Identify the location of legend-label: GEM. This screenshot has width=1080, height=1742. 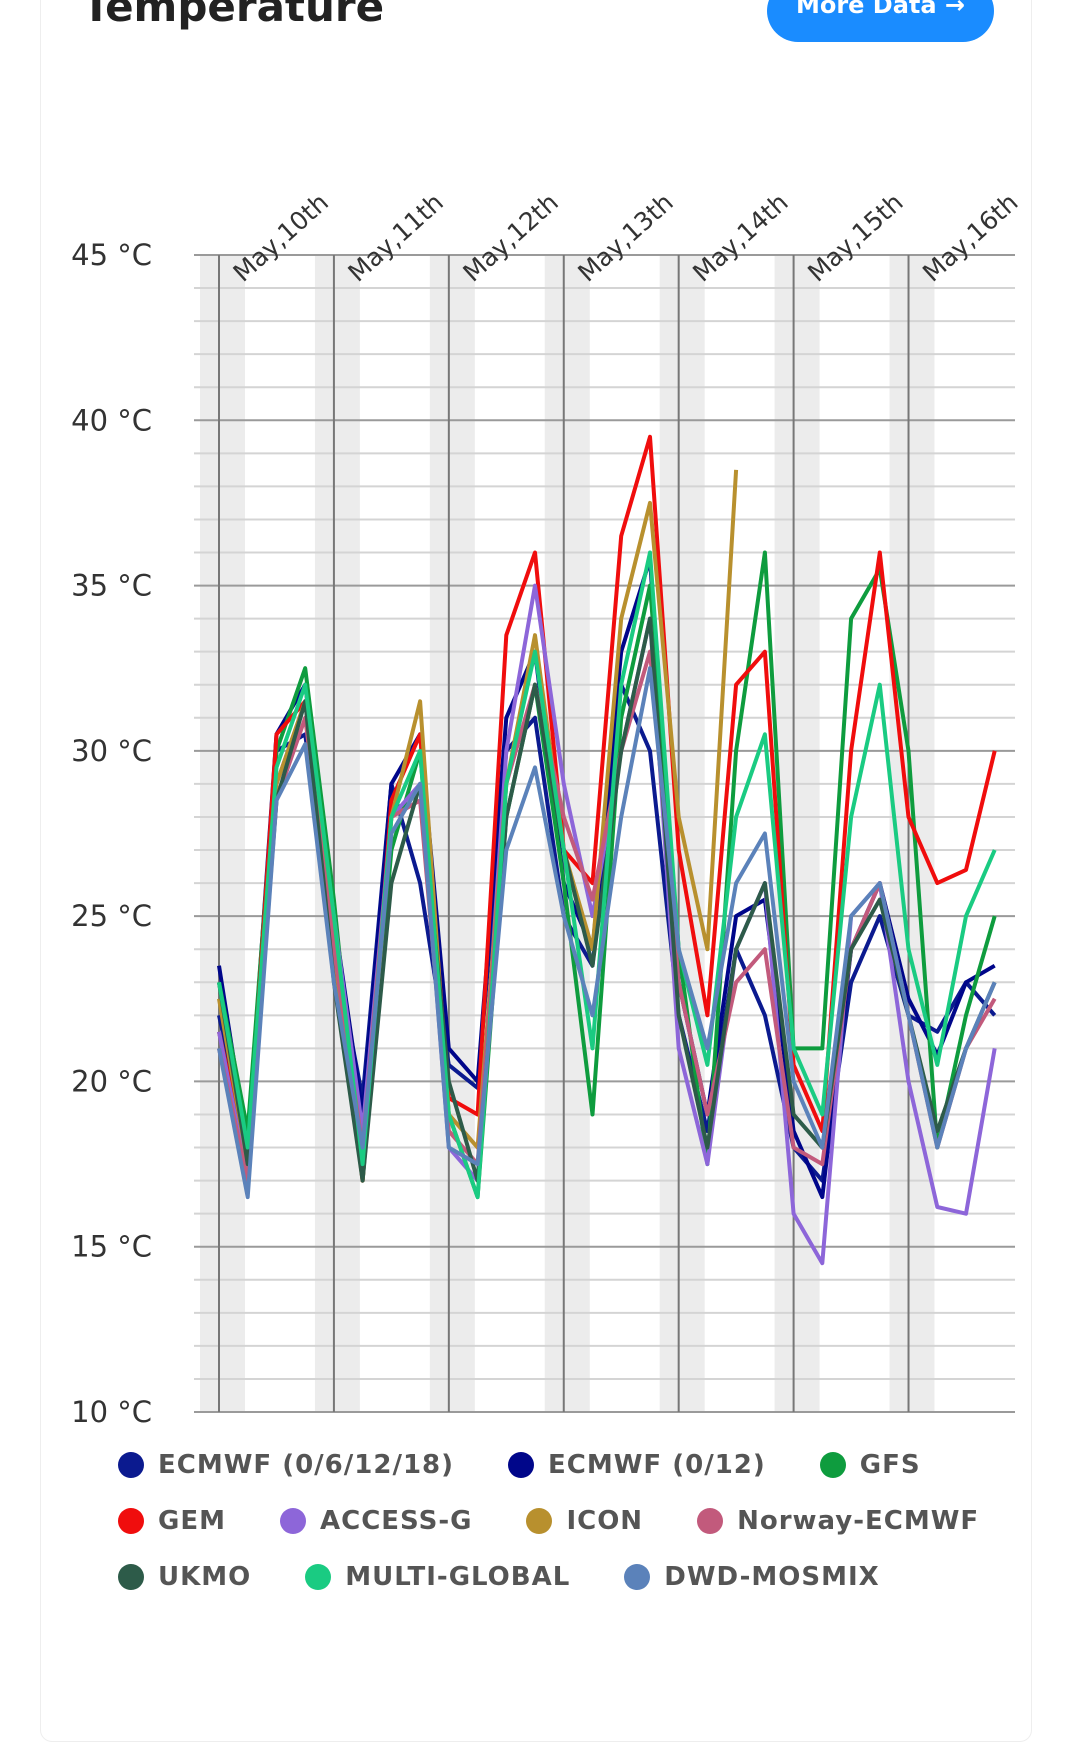
(192, 1521).